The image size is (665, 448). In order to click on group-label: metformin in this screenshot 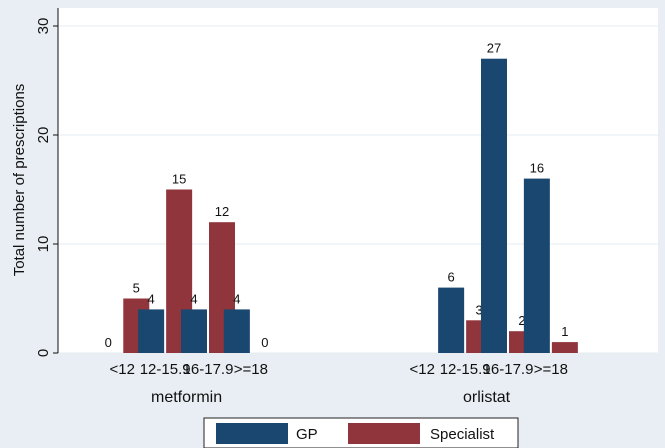, I will do `click(186, 397)`.